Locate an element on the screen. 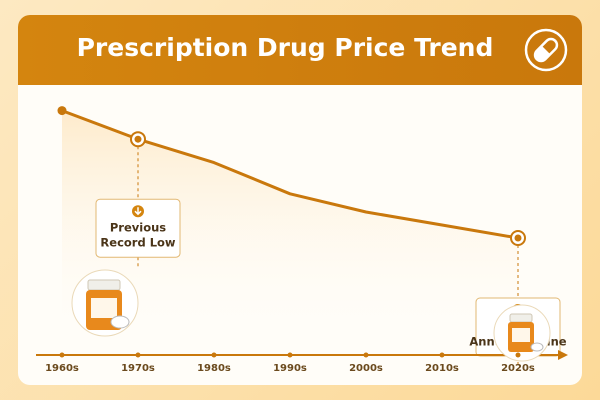  annotation-text: Previous is located at coordinates (138, 228).